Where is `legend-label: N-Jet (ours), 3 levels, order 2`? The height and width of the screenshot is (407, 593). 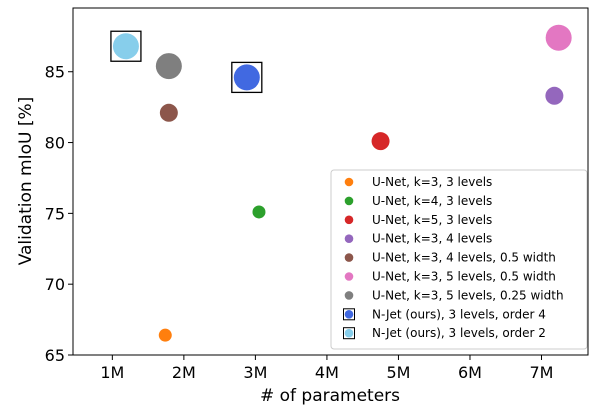
legend-label: N-Jet (ours), 3 levels, order 2 is located at coordinates (459, 333).